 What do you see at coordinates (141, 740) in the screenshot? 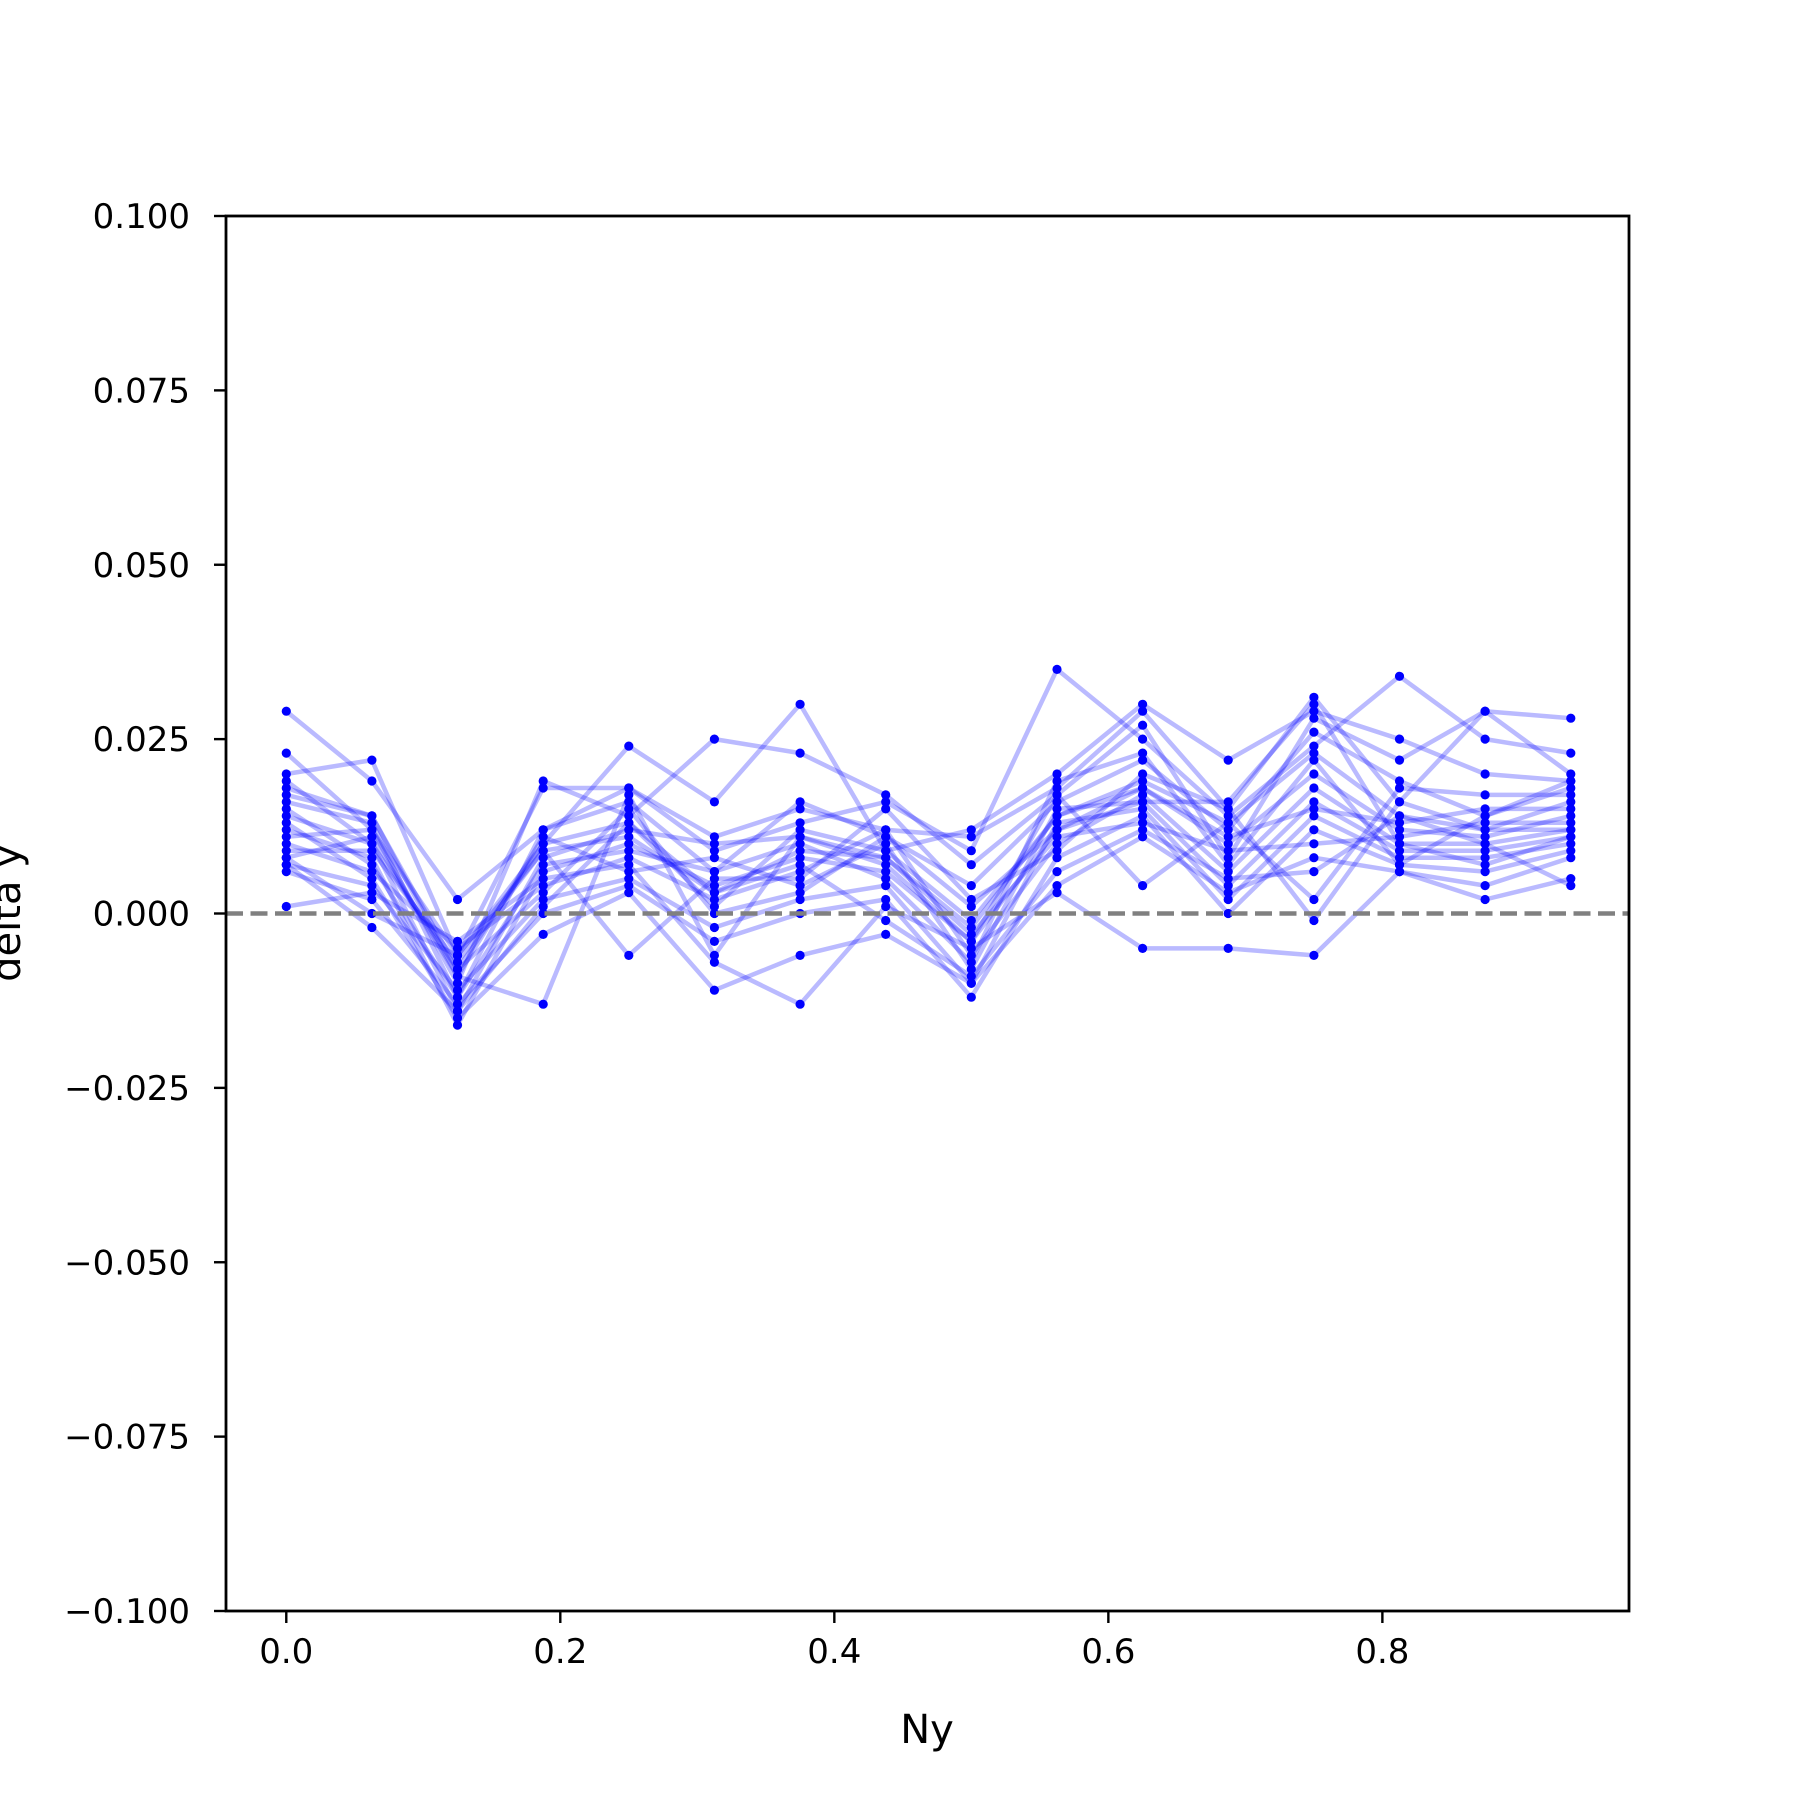
I see `y-tick-label: 0.025` at bounding box center [141, 740].